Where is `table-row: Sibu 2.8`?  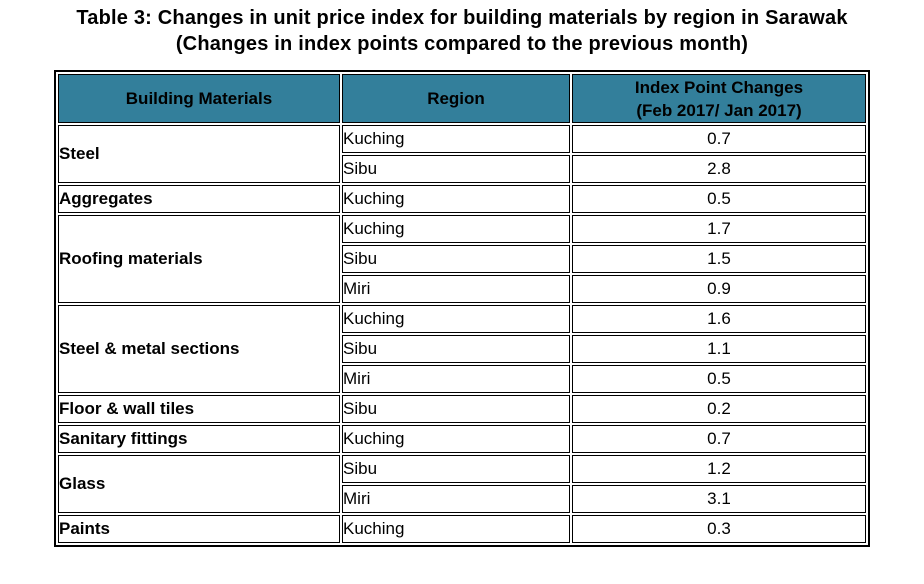 table-row: Sibu 2.8 is located at coordinates (462, 169).